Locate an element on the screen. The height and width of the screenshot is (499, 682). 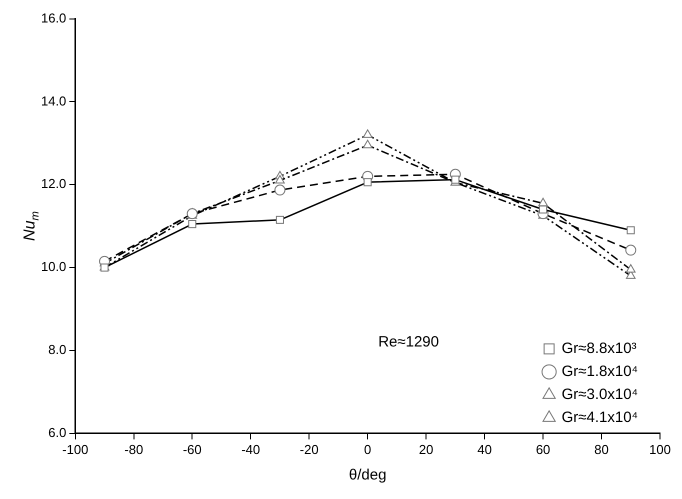
legend-label: Gr≈8.8x10³ is located at coordinates (599, 349).